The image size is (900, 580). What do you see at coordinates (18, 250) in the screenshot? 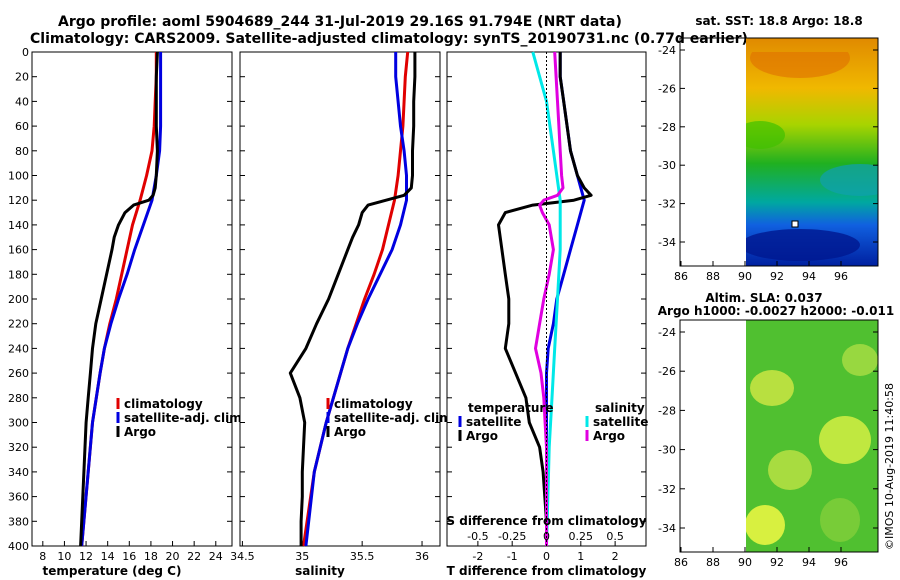
I see `depth-tick-label: 160` at bounding box center [18, 250].